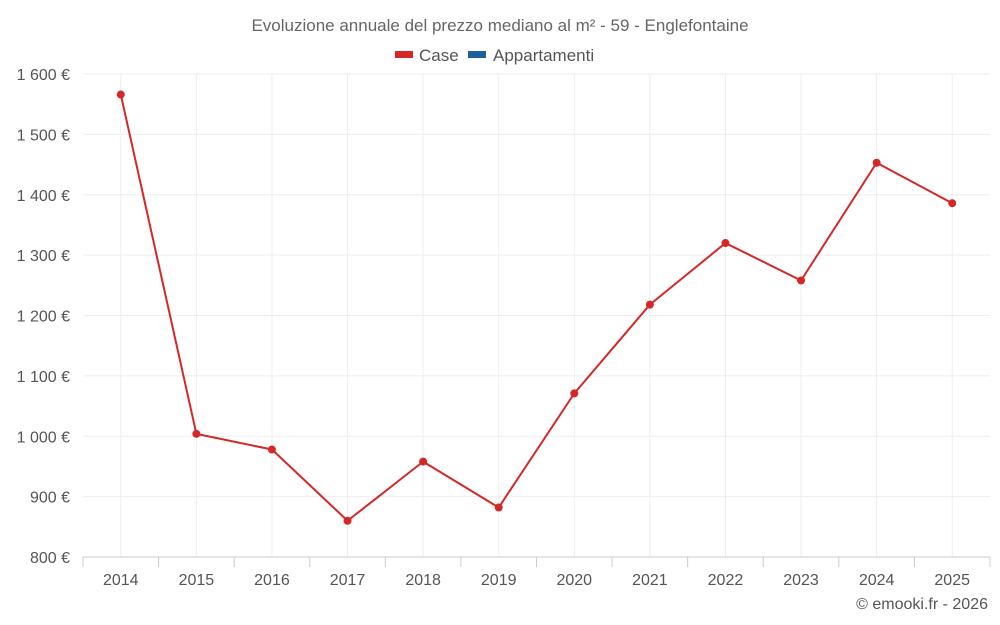 This screenshot has width=1000, height=625. I want to click on legend-item-case: Case, so click(427, 55).